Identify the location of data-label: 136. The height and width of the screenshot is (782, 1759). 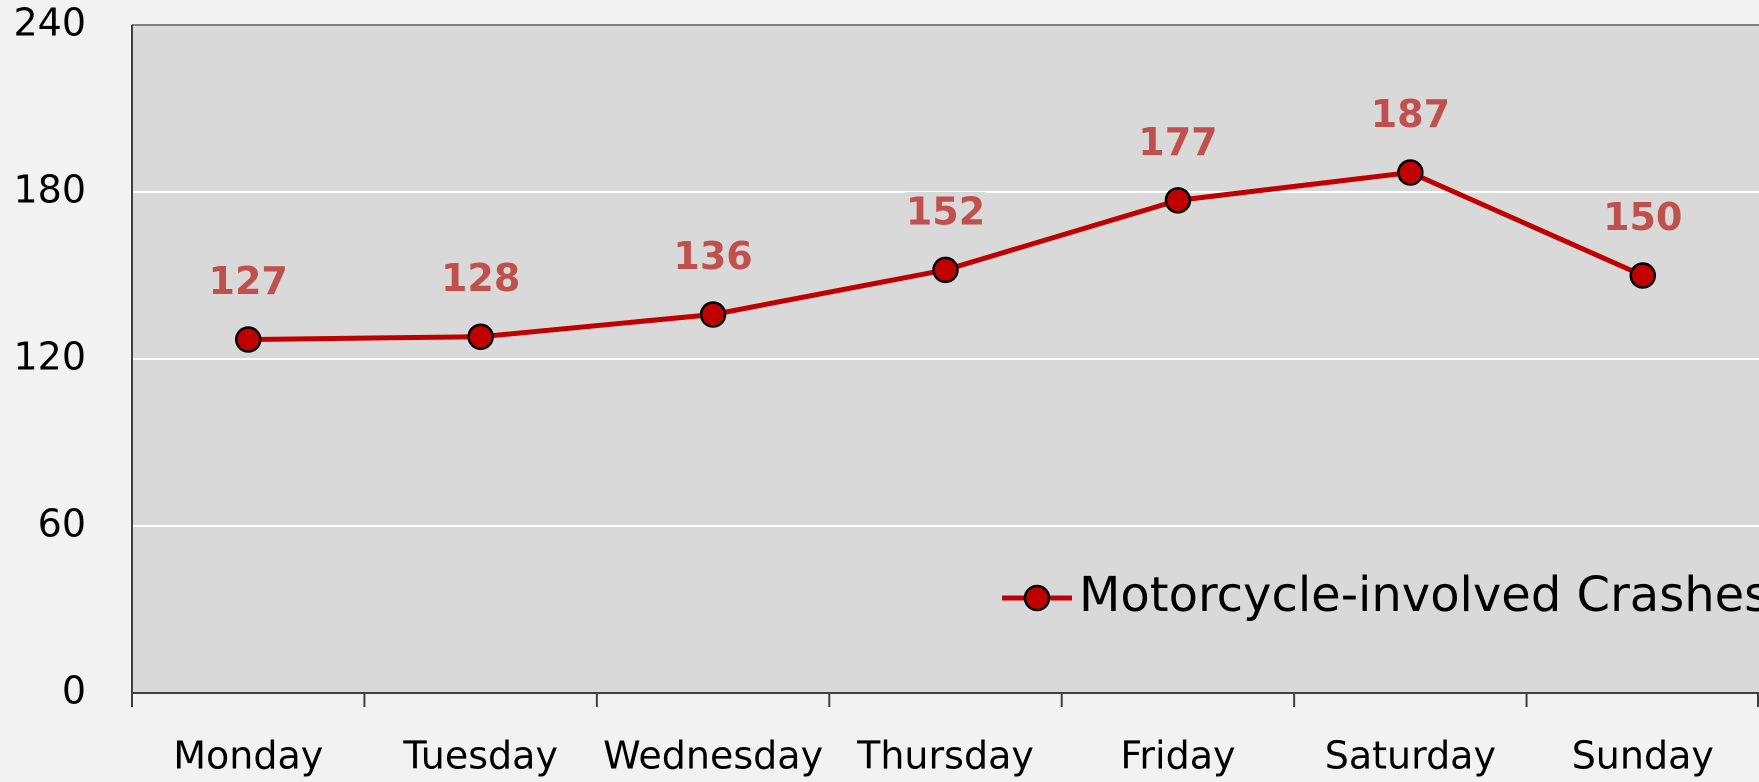
(712, 256).